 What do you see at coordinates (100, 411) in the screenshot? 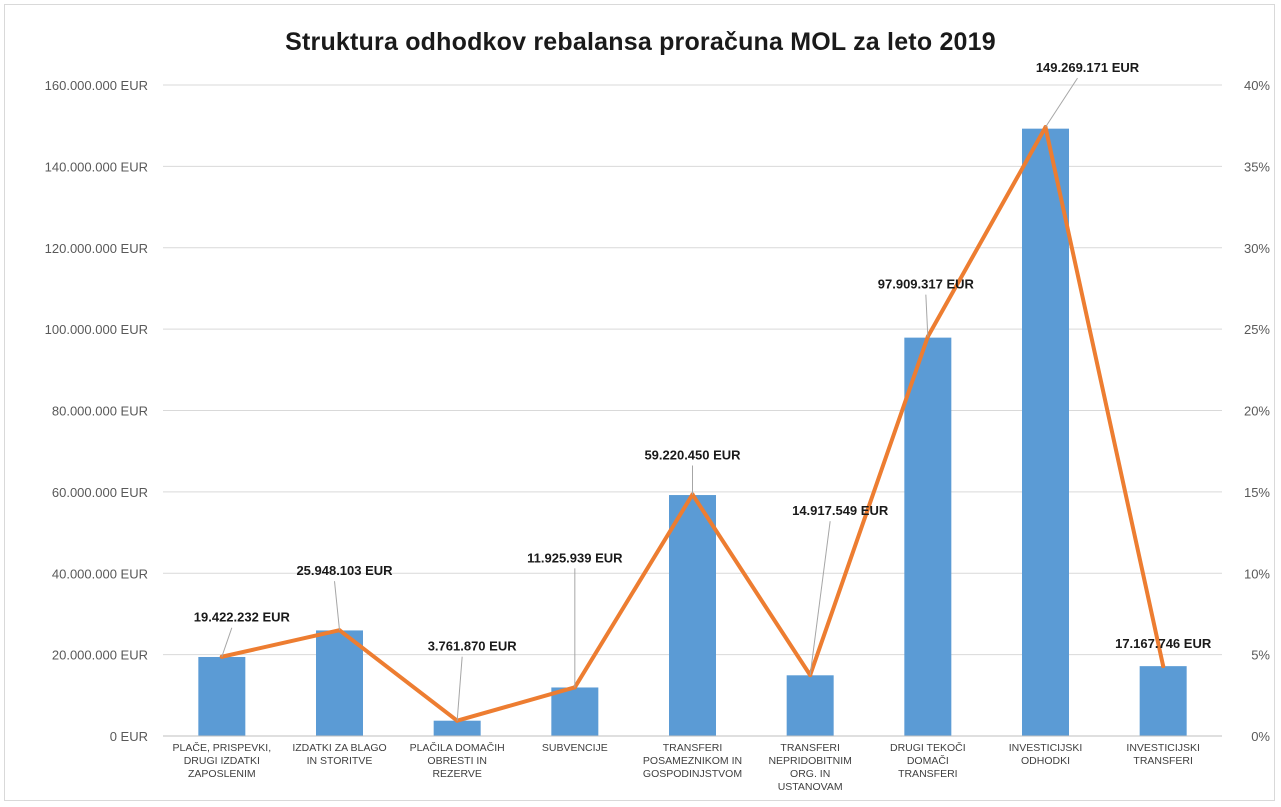
I see `y-tick-label: 80.000.000 EUR` at bounding box center [100, 411].